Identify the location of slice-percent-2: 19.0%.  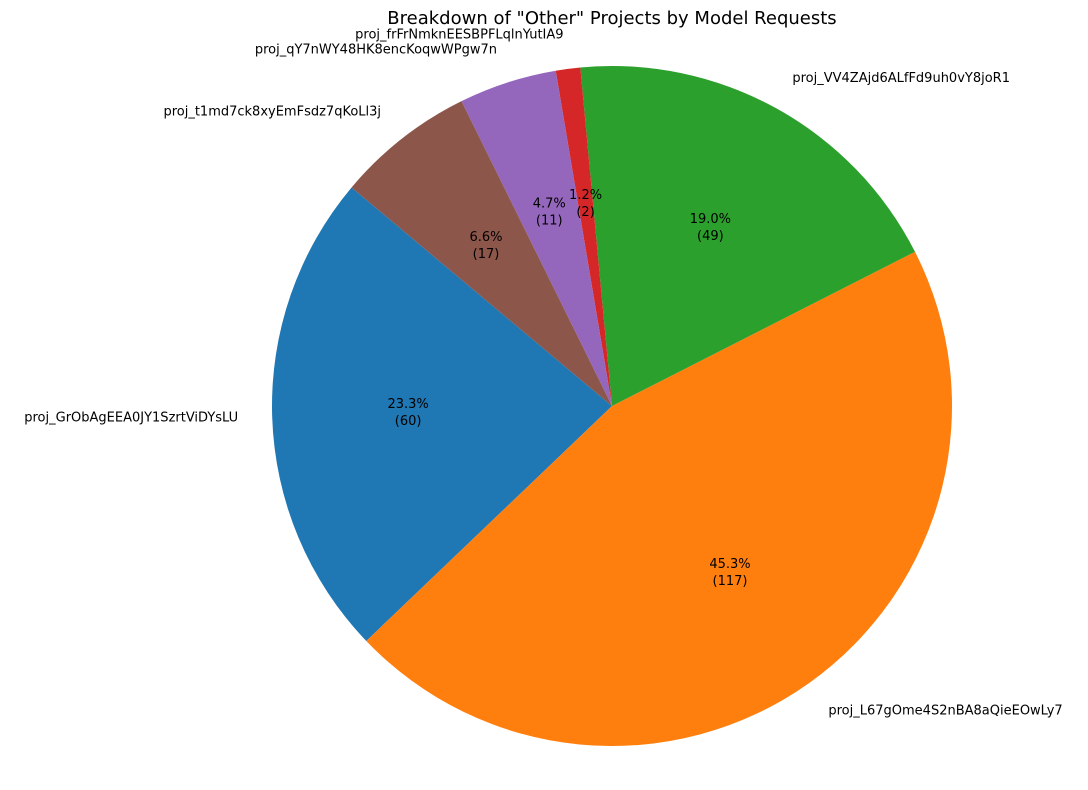
(710, 219).